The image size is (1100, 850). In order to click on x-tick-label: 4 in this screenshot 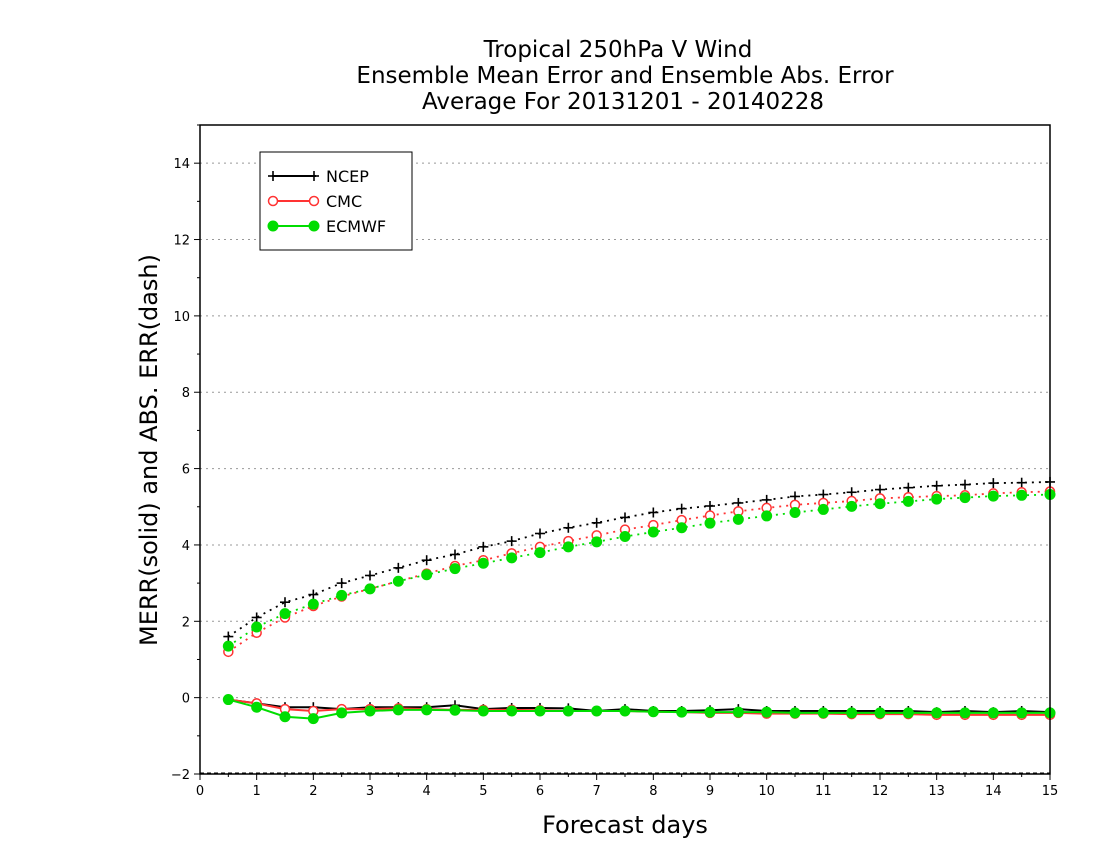, I will do `click(427, 791)`.